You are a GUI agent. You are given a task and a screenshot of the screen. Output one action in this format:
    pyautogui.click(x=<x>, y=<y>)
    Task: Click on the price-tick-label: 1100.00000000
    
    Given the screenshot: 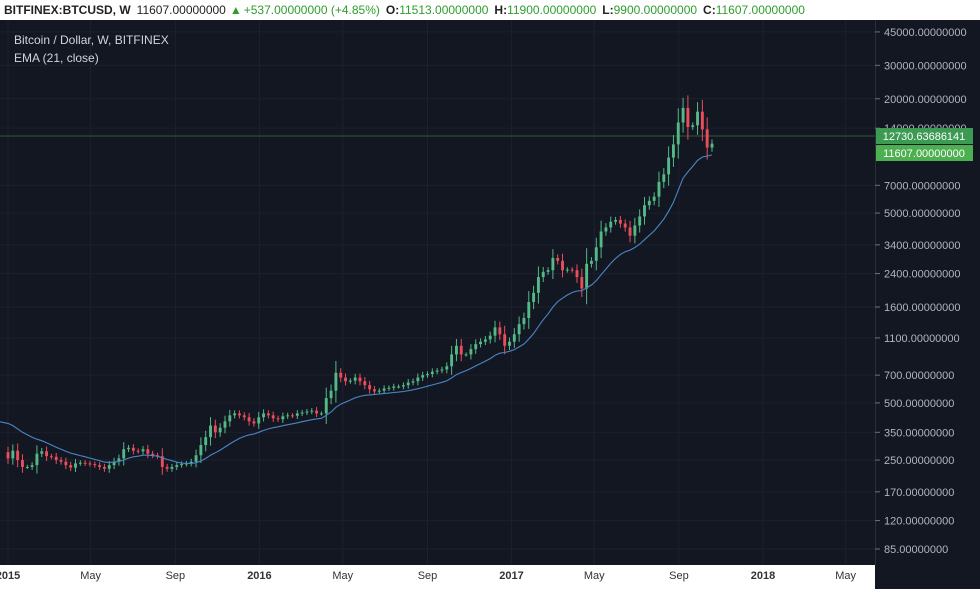 What is the action you would take?
    pyautogui.click(x=922, y=339)
    